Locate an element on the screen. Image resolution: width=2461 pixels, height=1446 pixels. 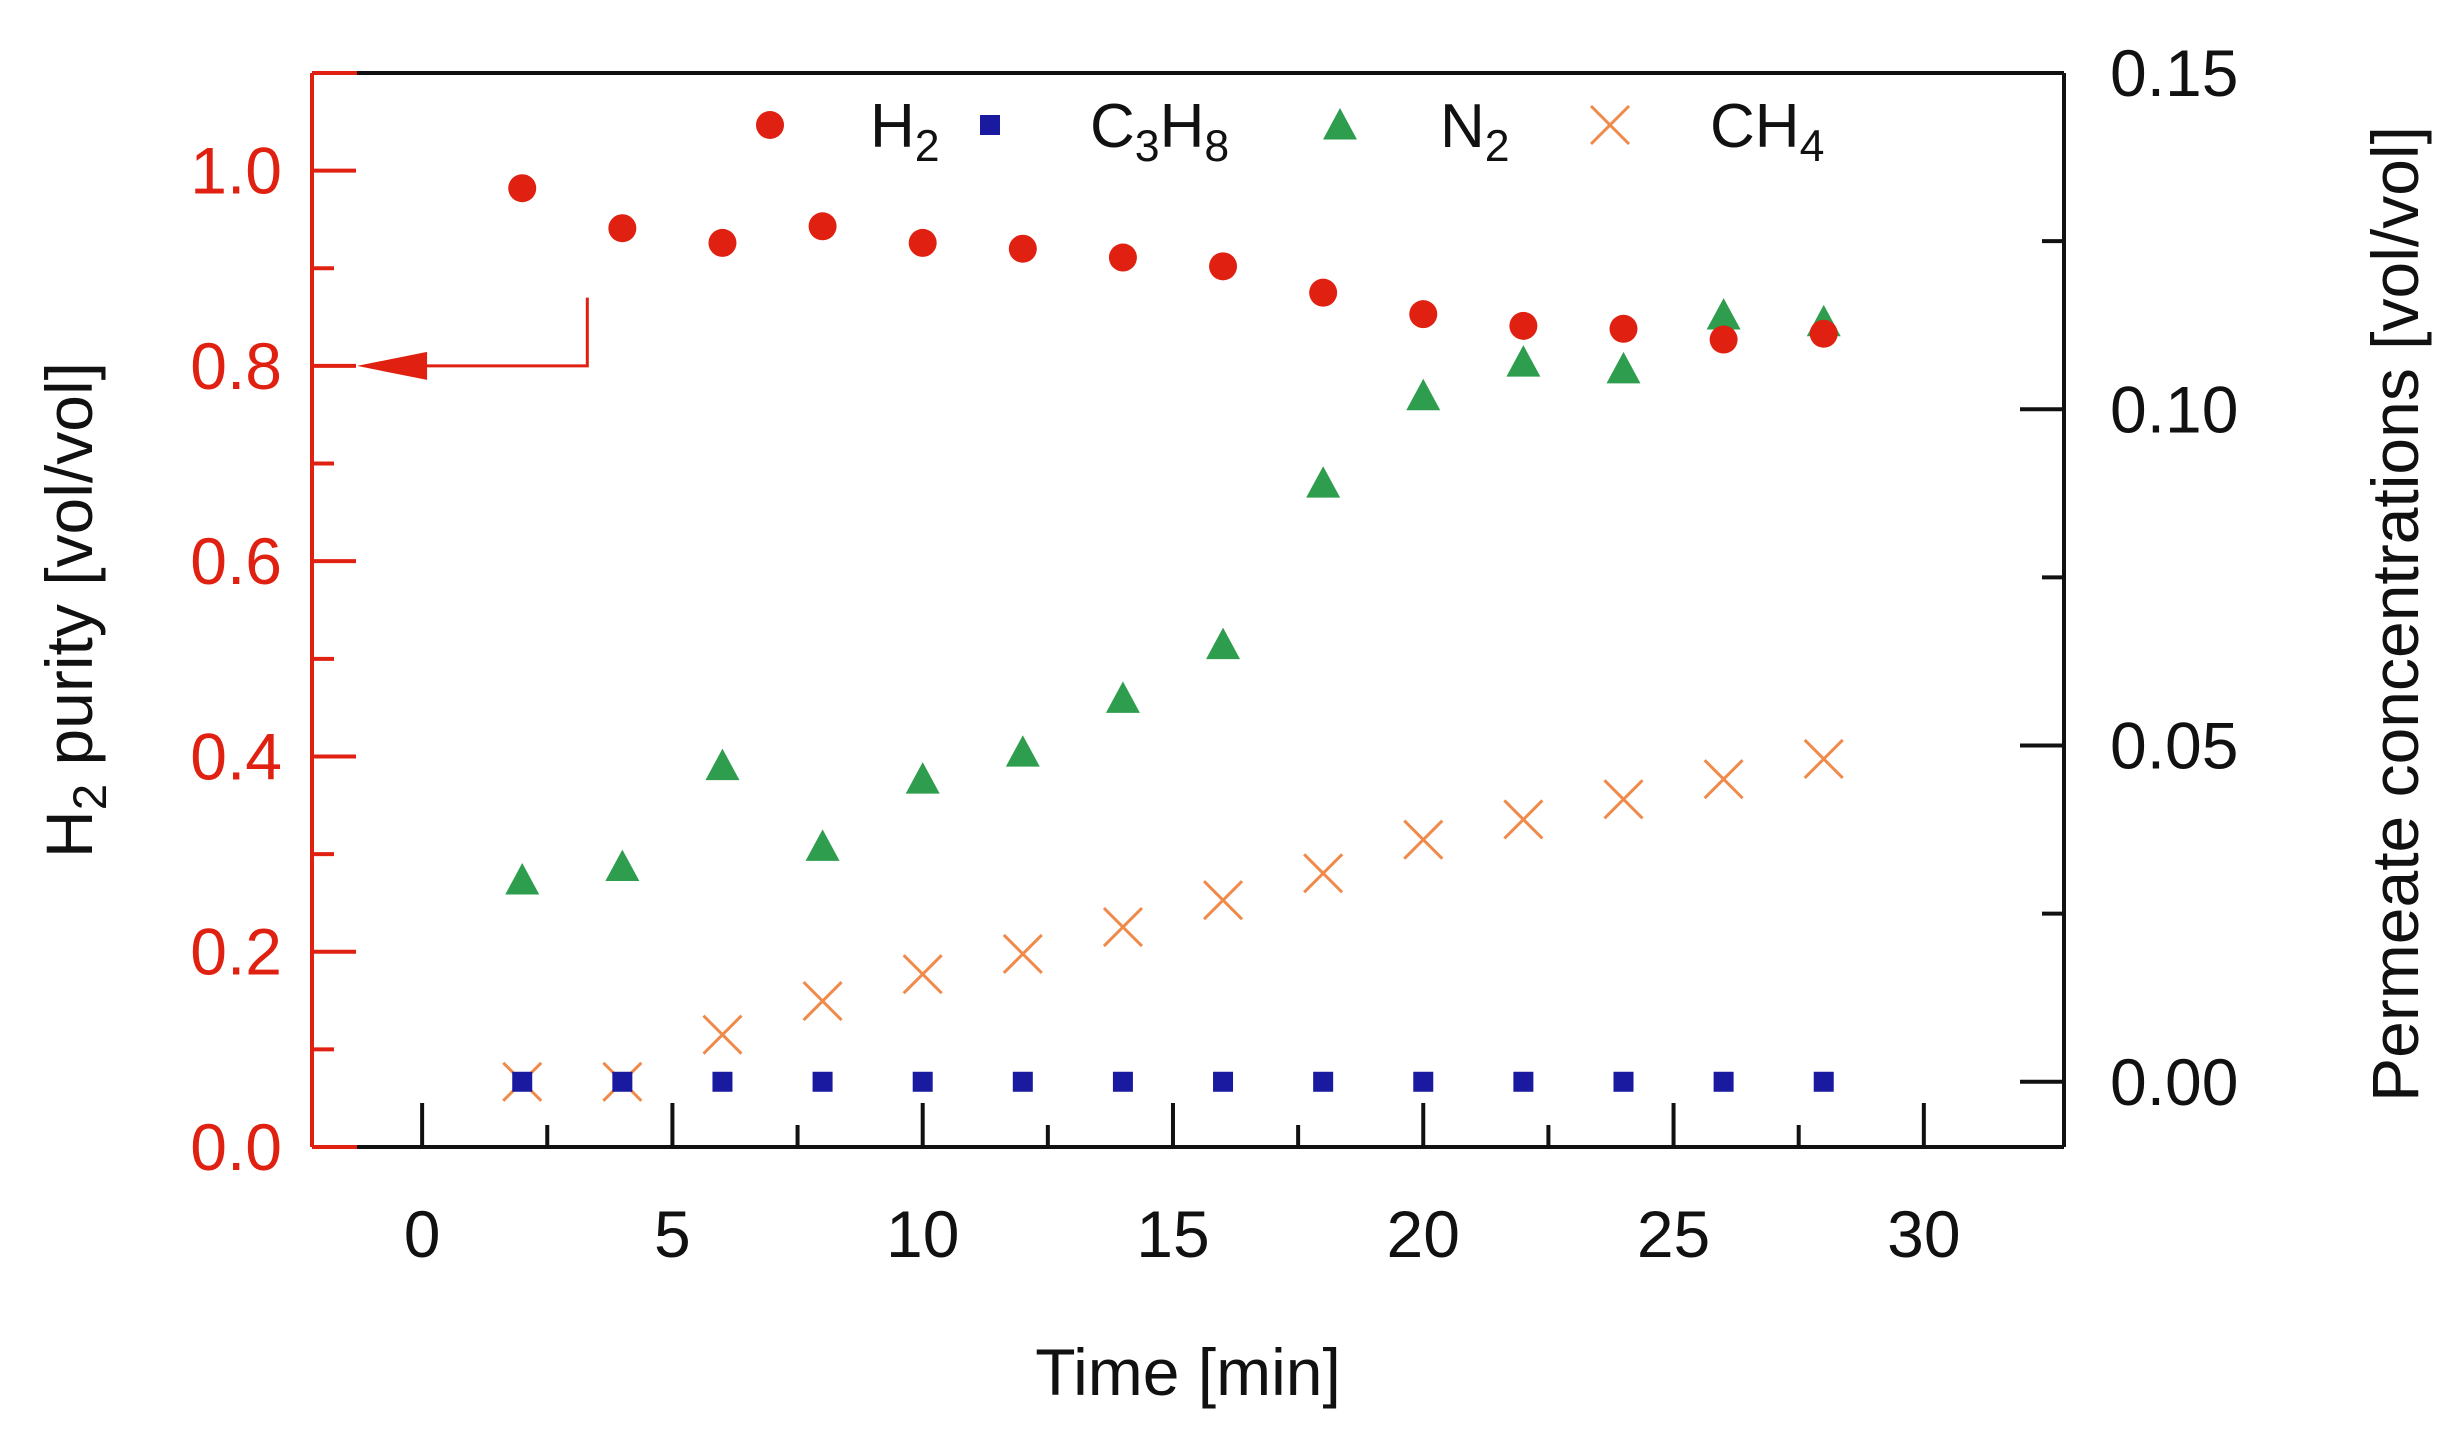
series-ch4 is located at coordinates (1173, 920).